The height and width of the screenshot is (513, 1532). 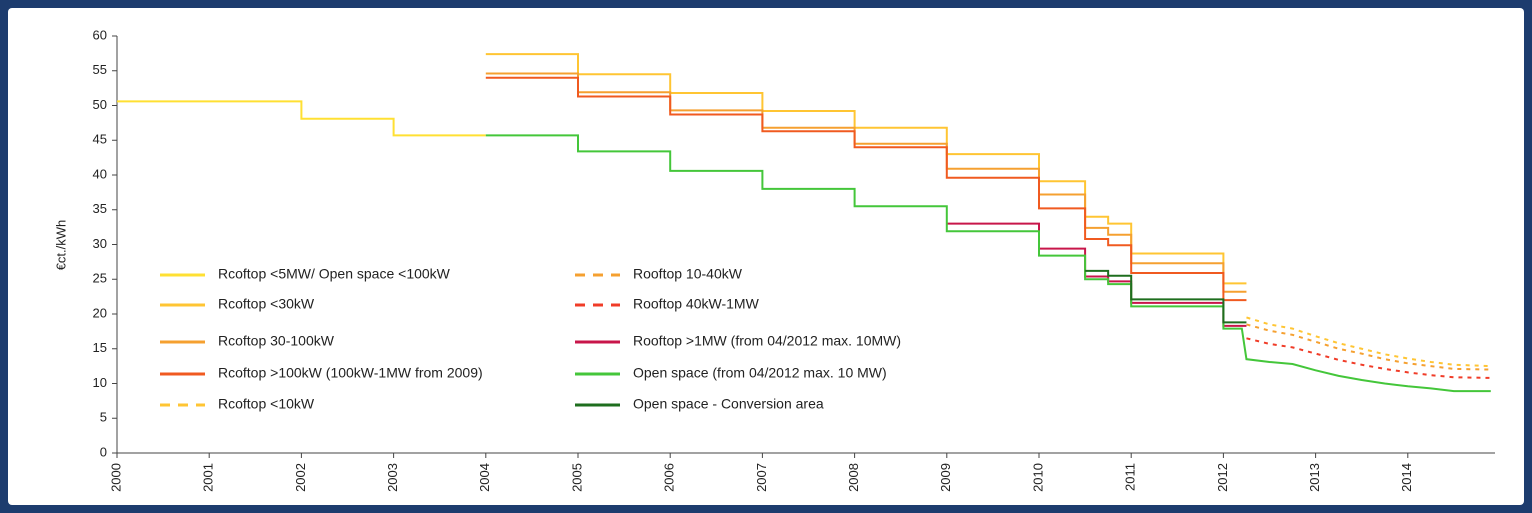 What do you see at coordinates (100, 243) in the screenshot?
I see `y-tick-label: 30` at bounding box center [100, 243].